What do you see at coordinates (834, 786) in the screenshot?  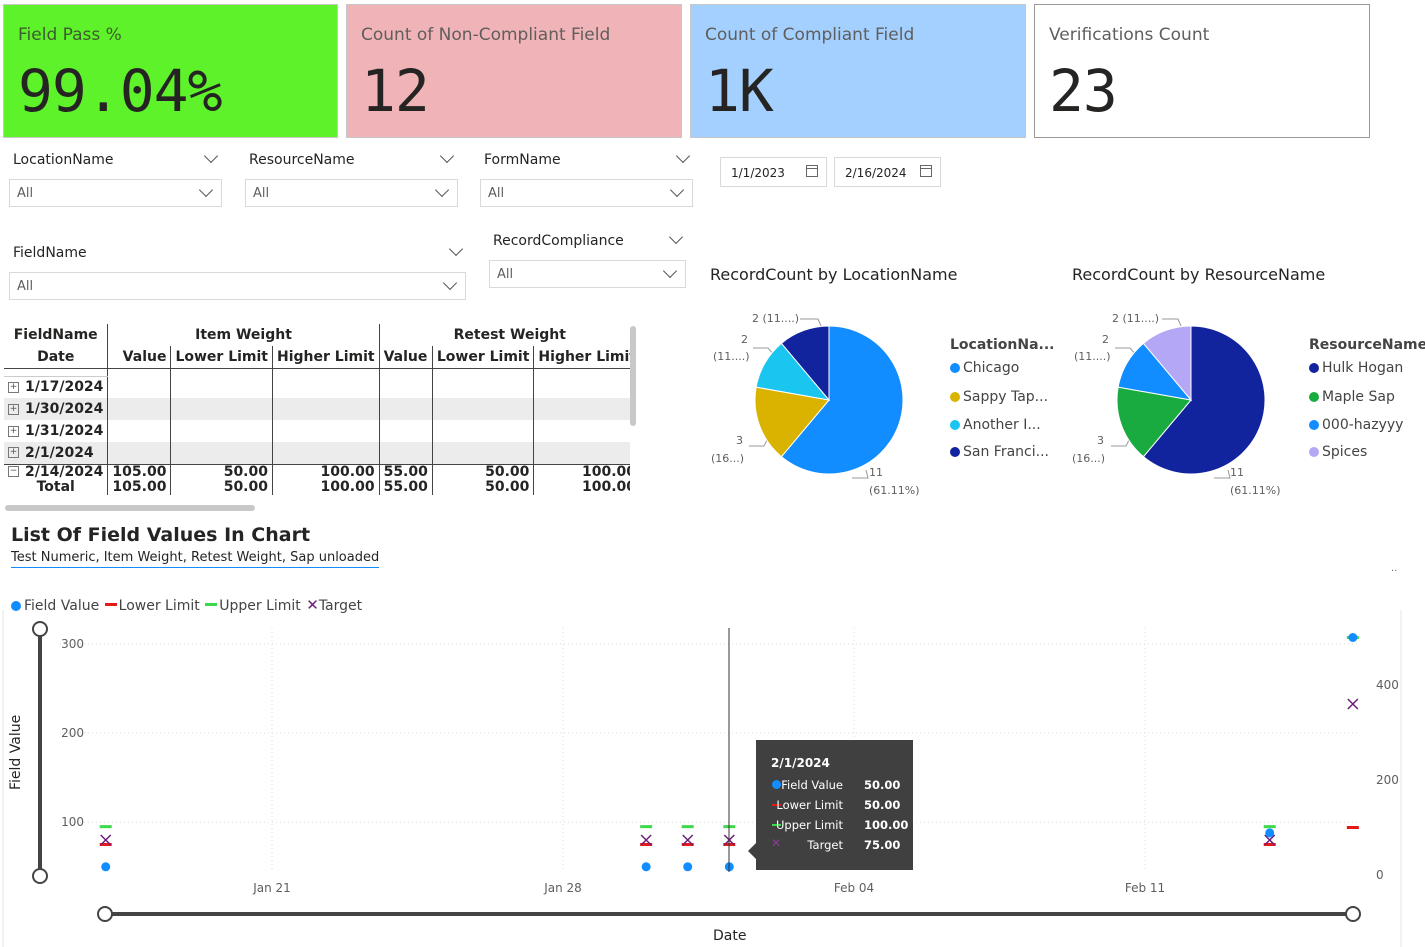 I see `tooltip-row: Field Value 50.00` at bounding box center [834, 786].